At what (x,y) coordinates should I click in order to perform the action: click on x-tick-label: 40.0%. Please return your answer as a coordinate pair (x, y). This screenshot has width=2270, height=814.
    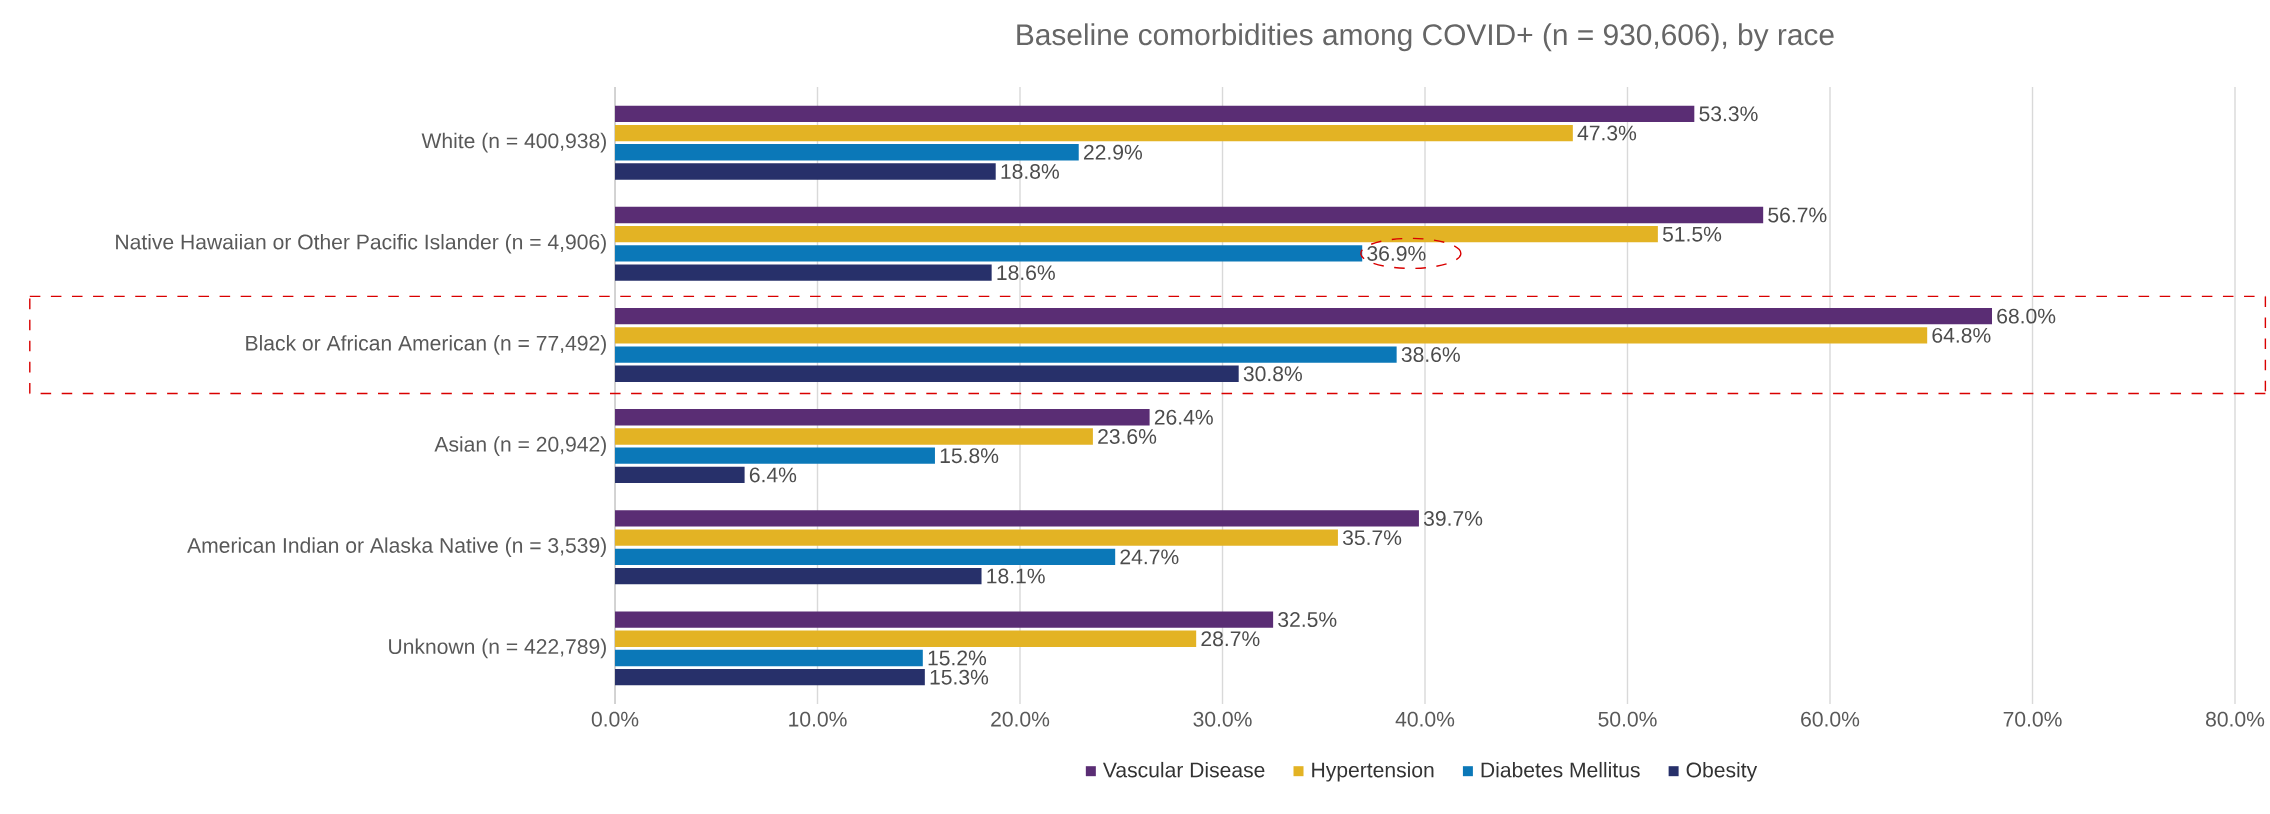
    Looking at the image, I should click on (1425, 719).